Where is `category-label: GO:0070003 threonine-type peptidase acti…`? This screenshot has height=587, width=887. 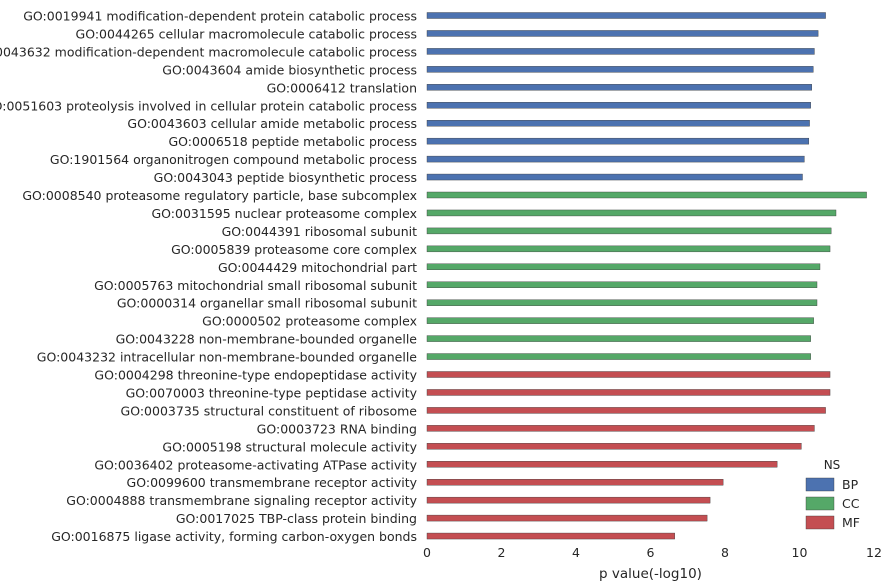 category-label: GO:0070003 threonine-type peptidase acti… is located at coordinates (272, 392).